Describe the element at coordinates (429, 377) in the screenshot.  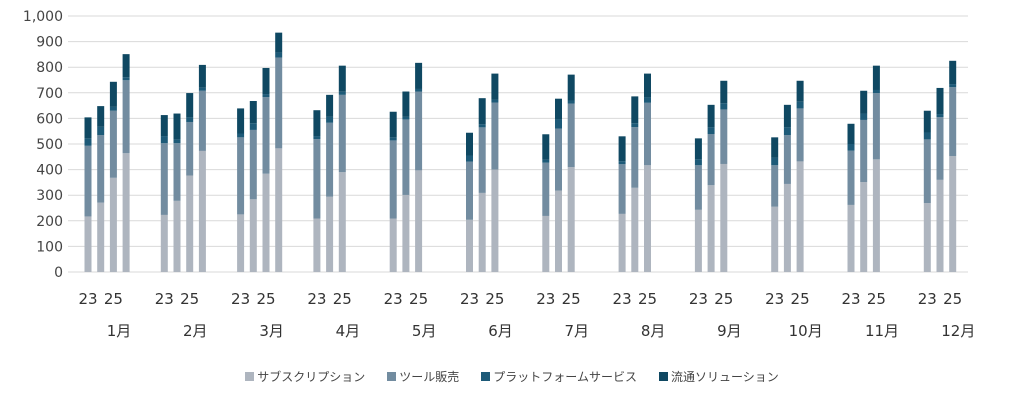
I see `legend-label: ツール販売` at that location.